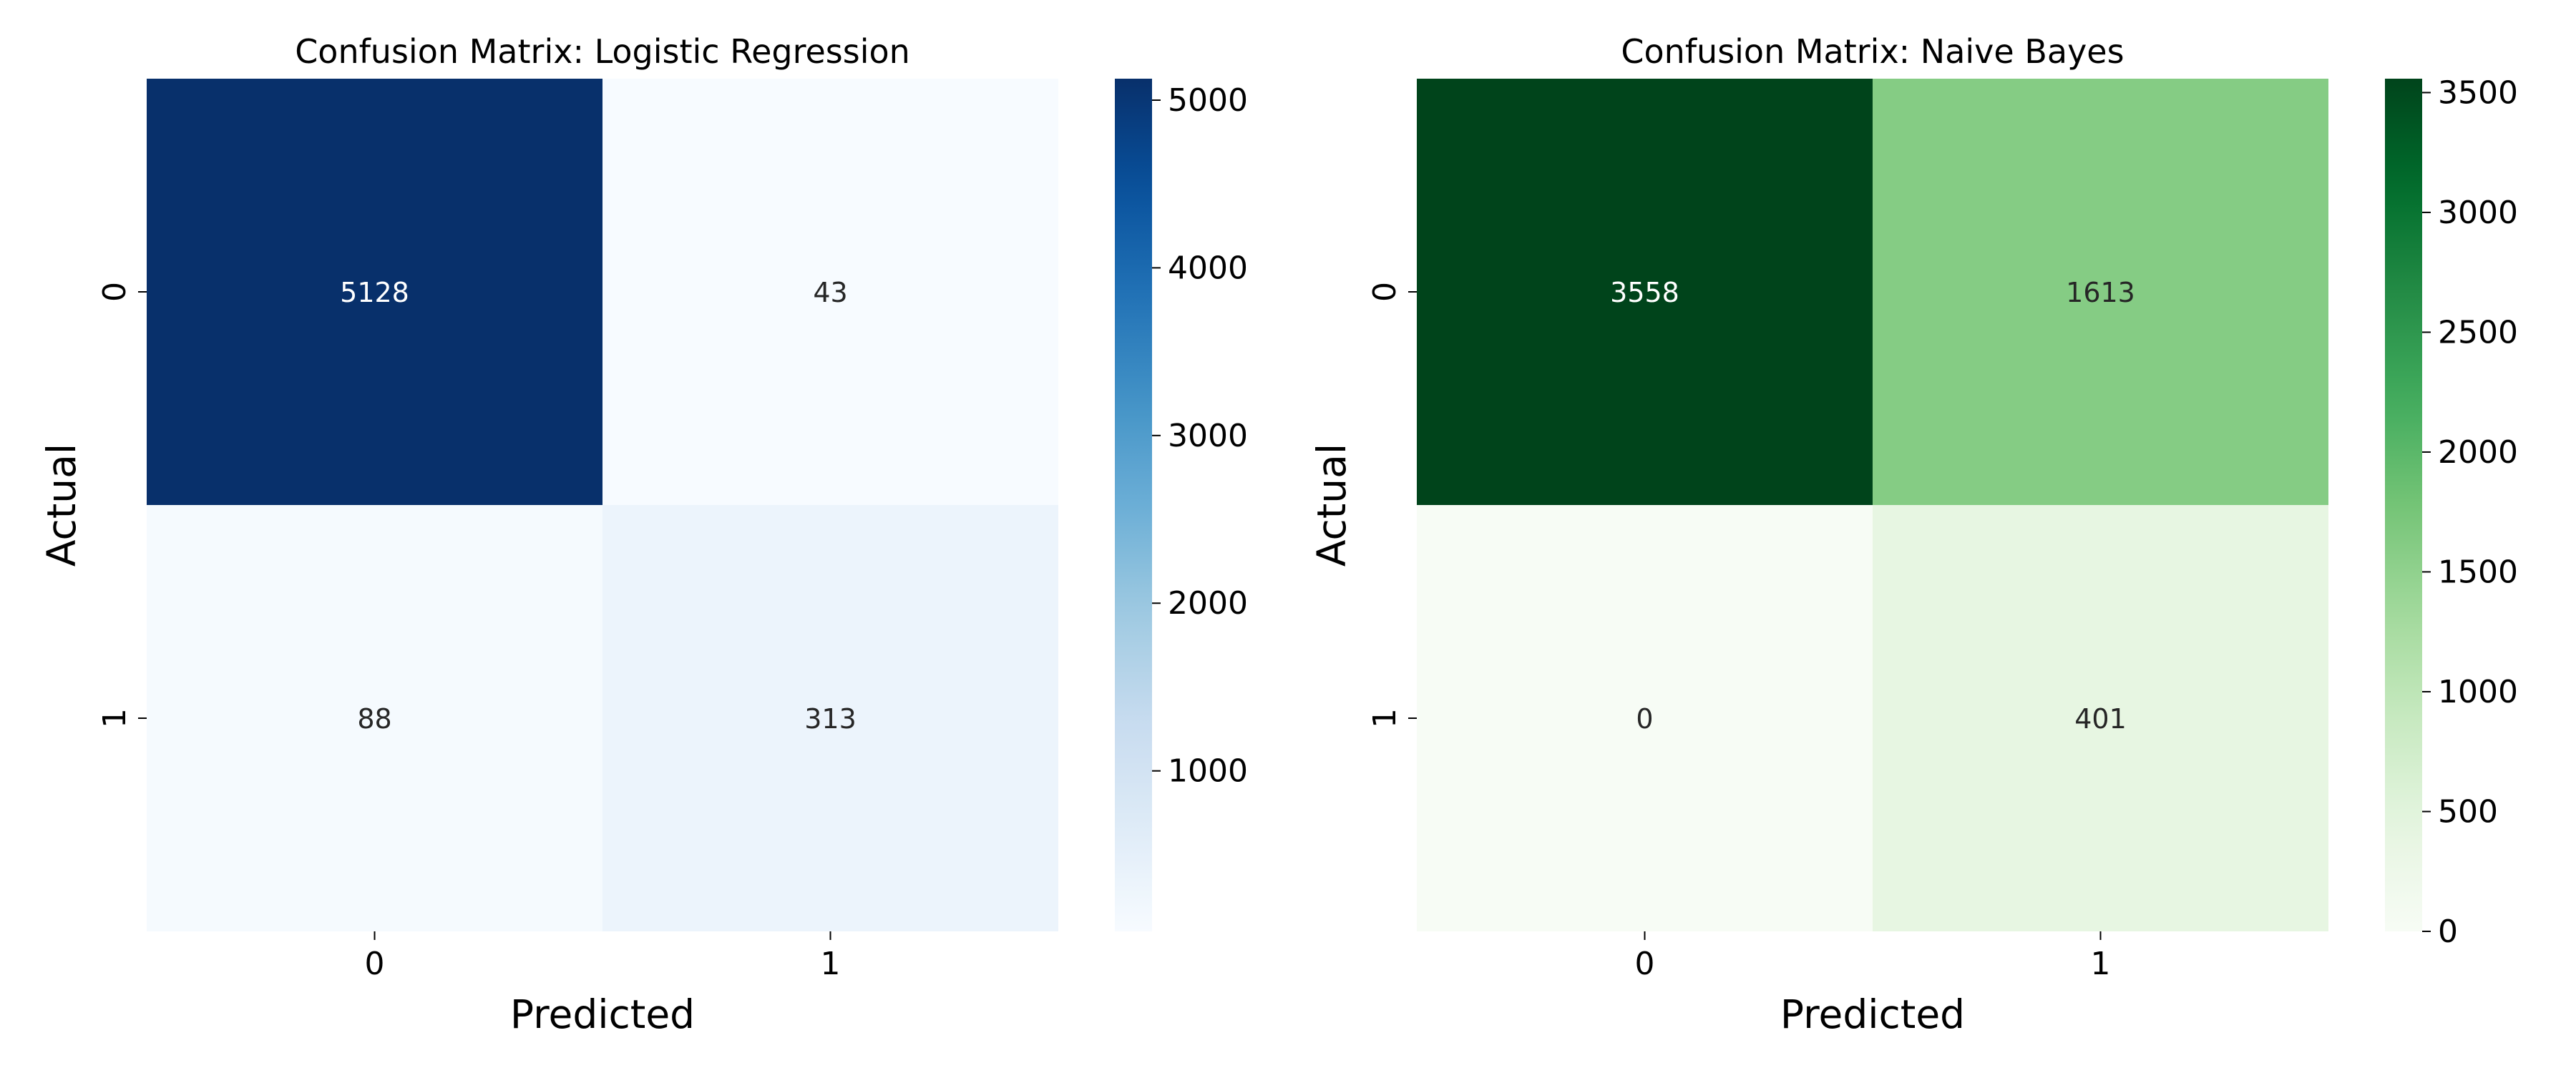 Image resolution: width=2576 pixels, height=1073 pixels. What do you see at coordinates (1872, 51) in the screenshot?
I see `chart-title: Confusion Matrix: Naive Bayes` at bounding box center [1872, 51].